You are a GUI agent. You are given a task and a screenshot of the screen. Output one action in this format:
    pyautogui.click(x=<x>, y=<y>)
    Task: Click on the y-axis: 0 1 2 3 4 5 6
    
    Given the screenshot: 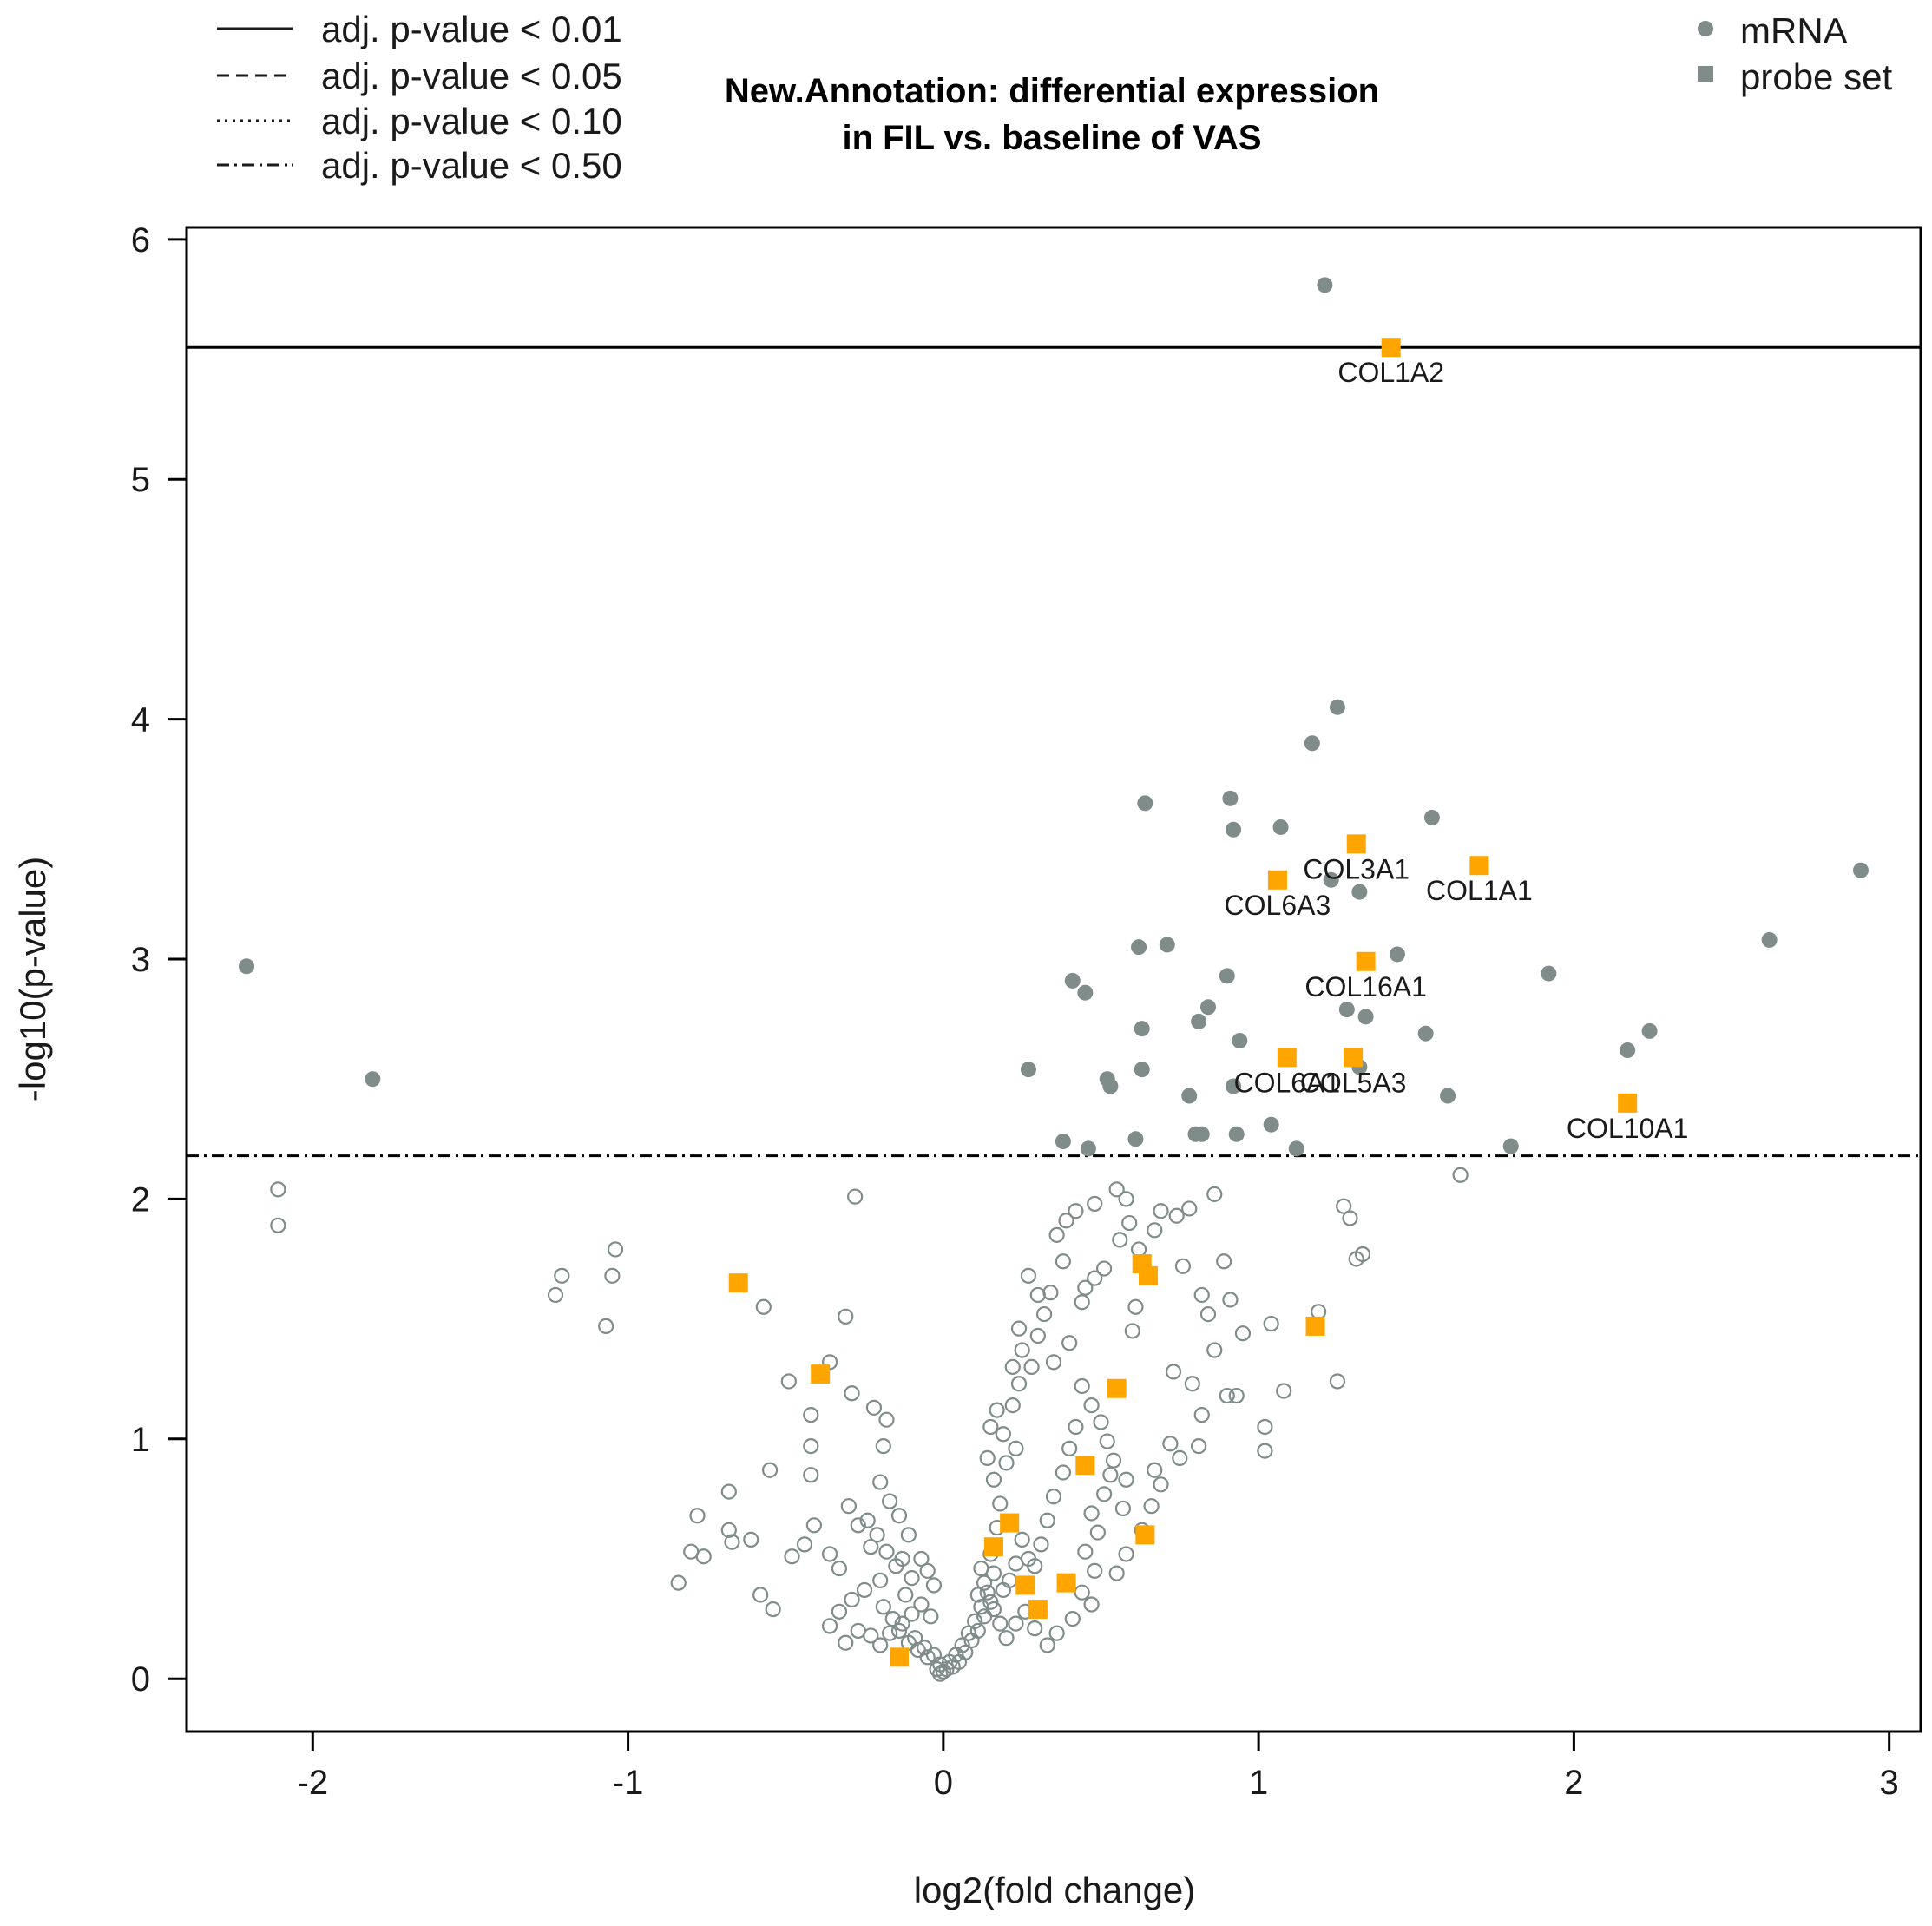 What is the action you would take?
    pyautogui.click(x=159, y=960)
    